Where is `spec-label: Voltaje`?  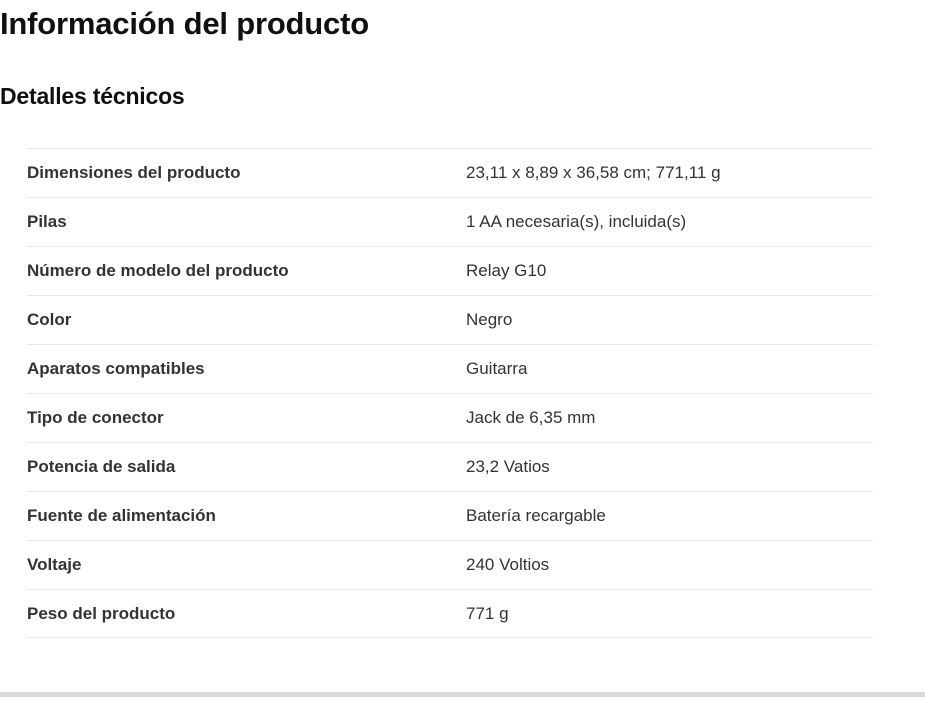 spec-label: Voltaje is located at coordinates (54, 564).